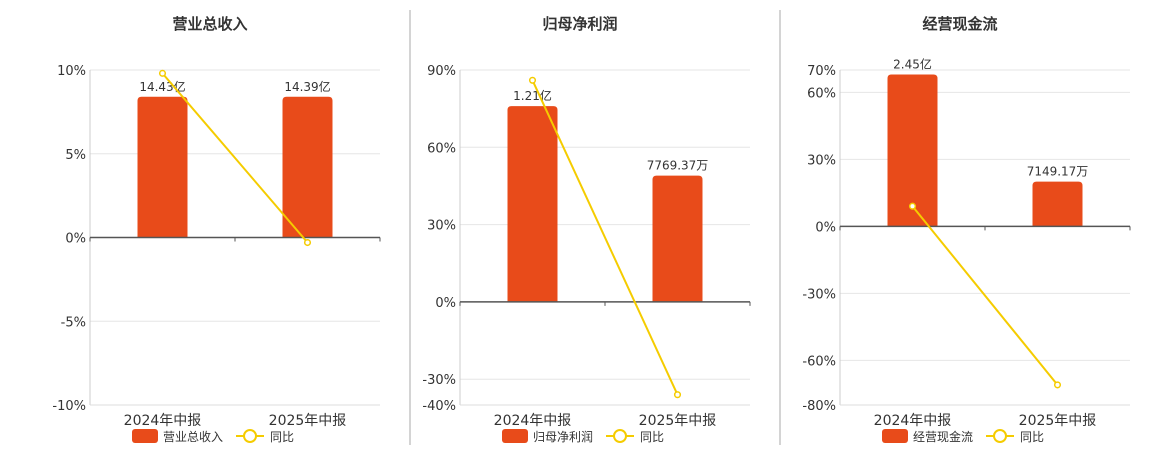  I want to click on y-tick-label: 70%, so click(821, 71).